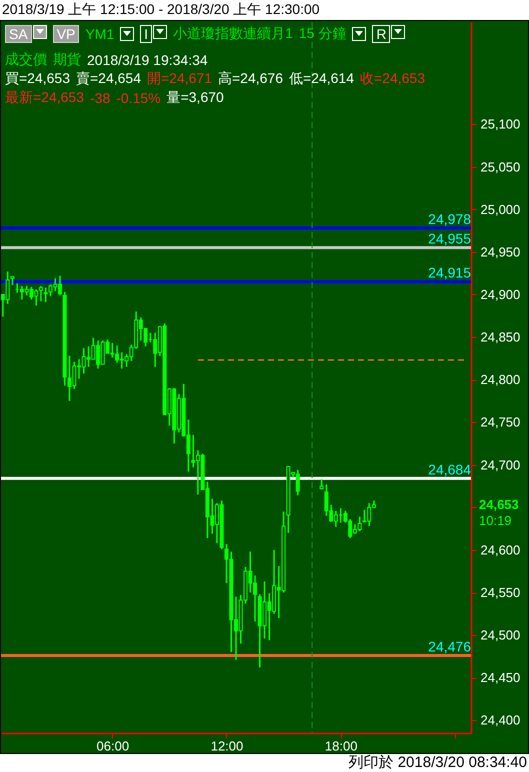  Describe the element at coordinates (500, 166) in the screenshot. I see `y-tick-label: 25,050` at that location.